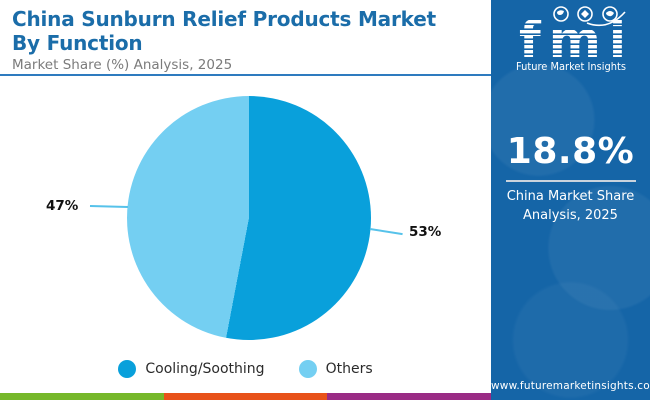  I want to click on legend-item-cooling: Cooling/Soothing, so click(191, 369).